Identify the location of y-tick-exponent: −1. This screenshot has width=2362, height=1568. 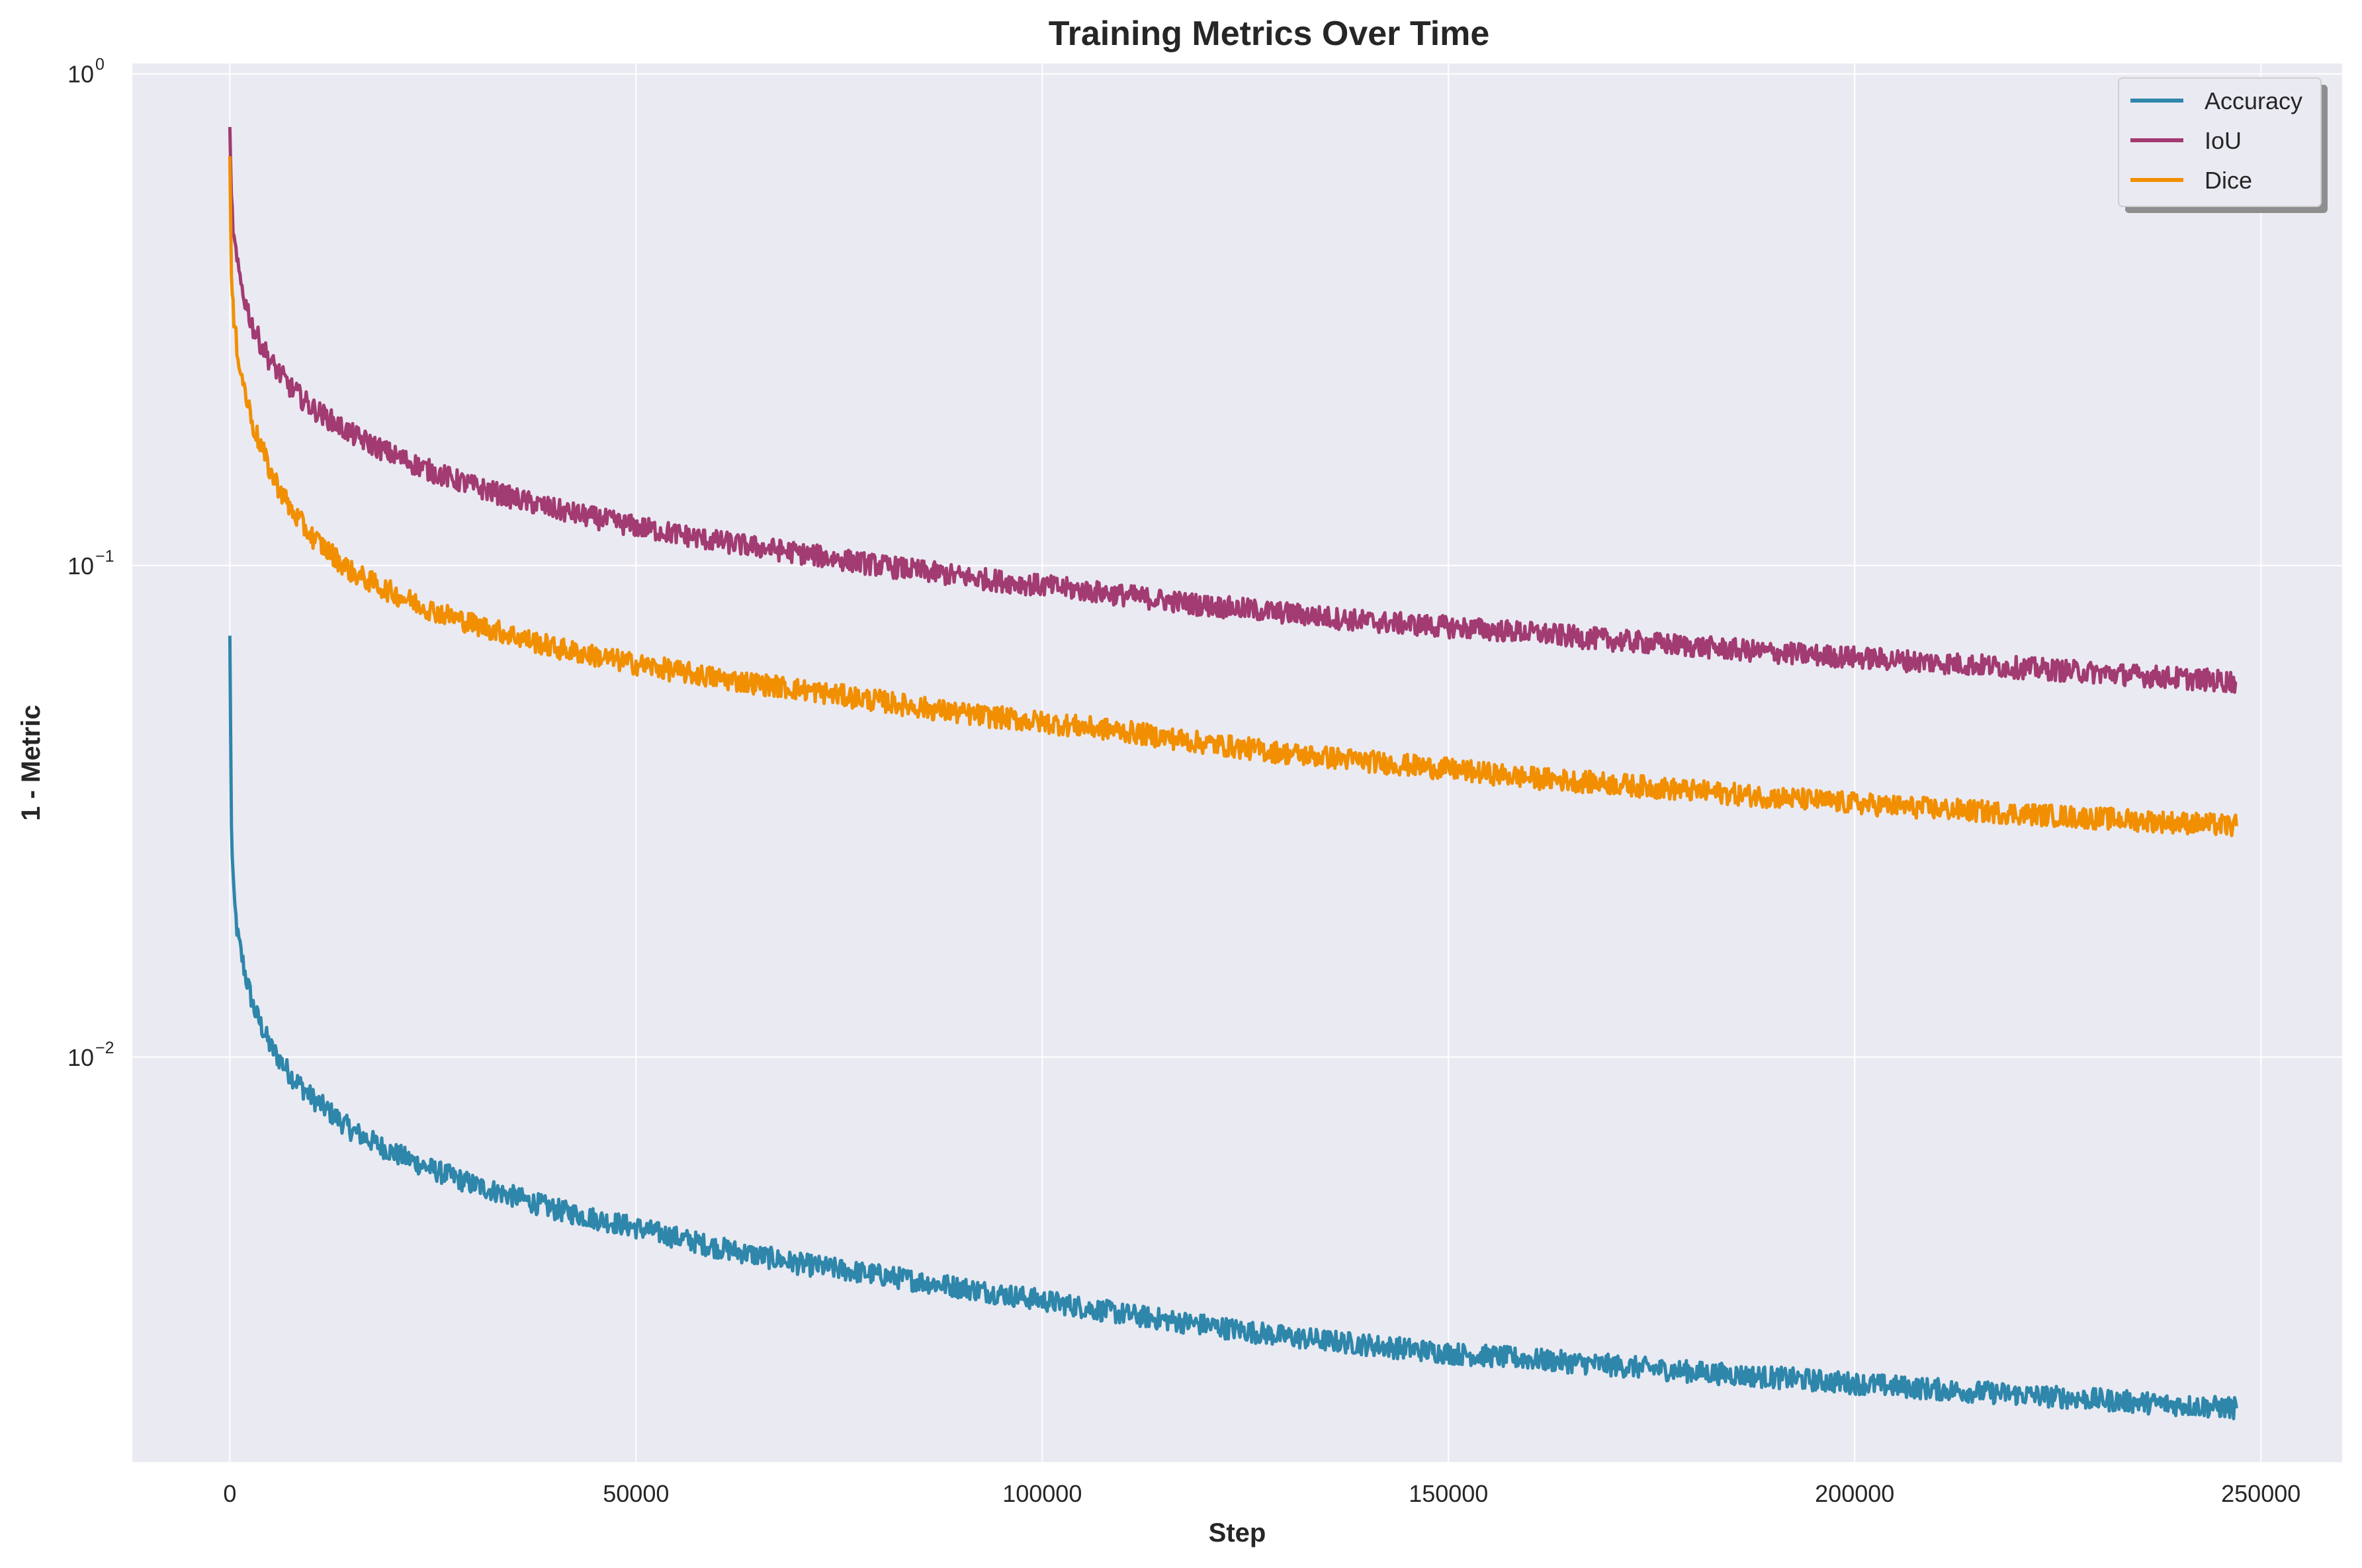
(104, 557).